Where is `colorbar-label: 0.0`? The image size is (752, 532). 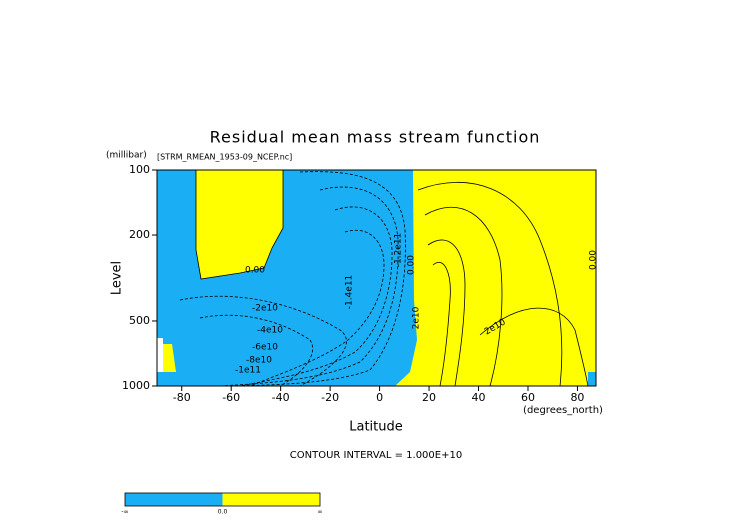
colorbar-label: 0.0 is located at coordinates (223, 512).